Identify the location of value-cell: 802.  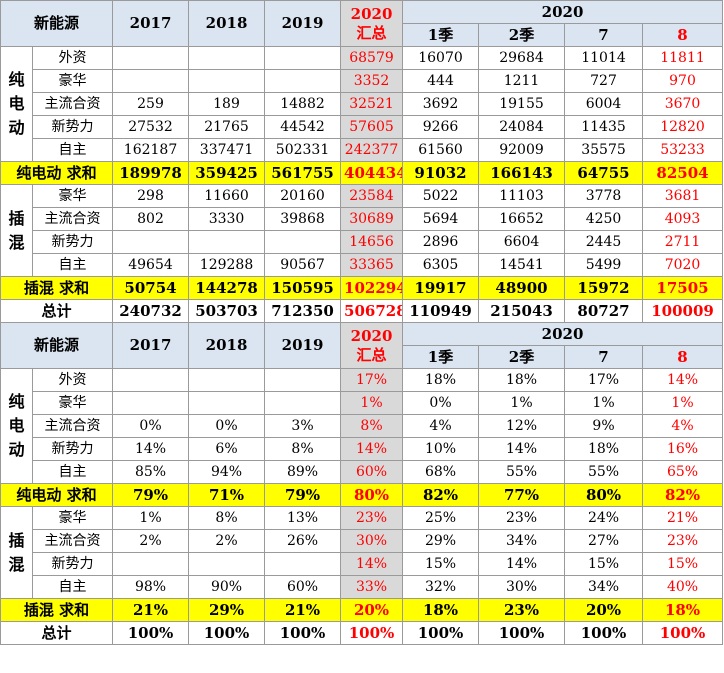
(151, 219).